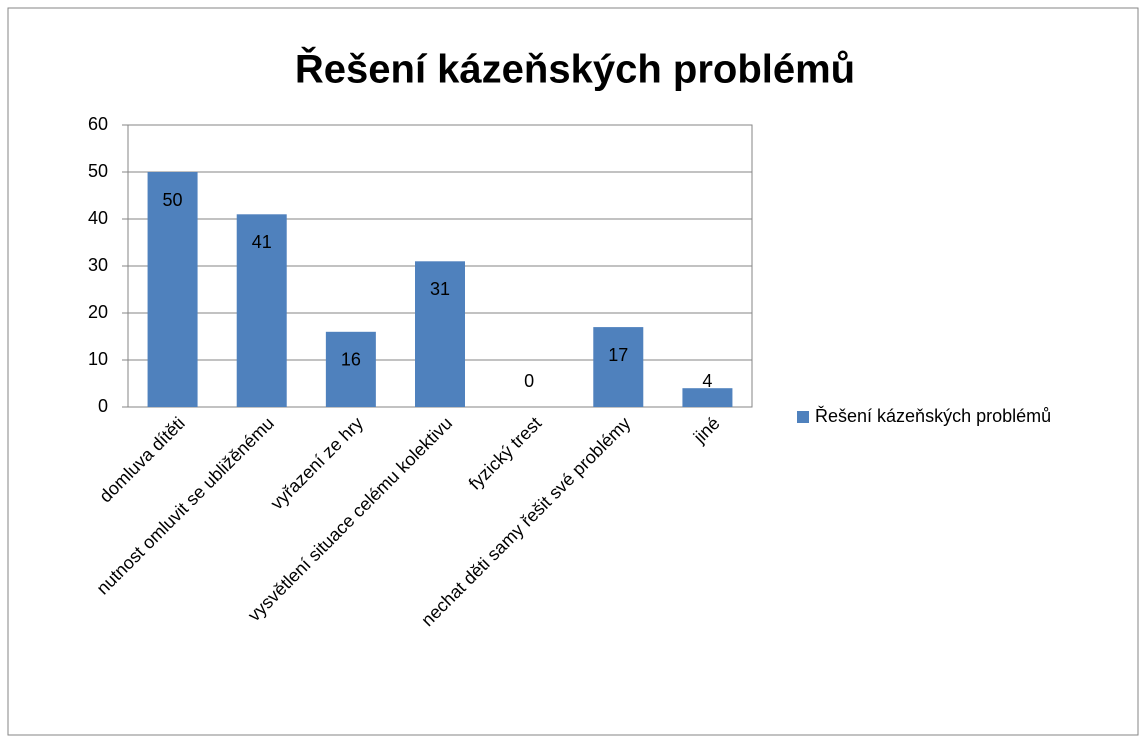  What do you see at coordinates (575, 69) in the screenshot?
I see `chart-title: Řešení kázeňských problémů` at bounding box center [575, 69].